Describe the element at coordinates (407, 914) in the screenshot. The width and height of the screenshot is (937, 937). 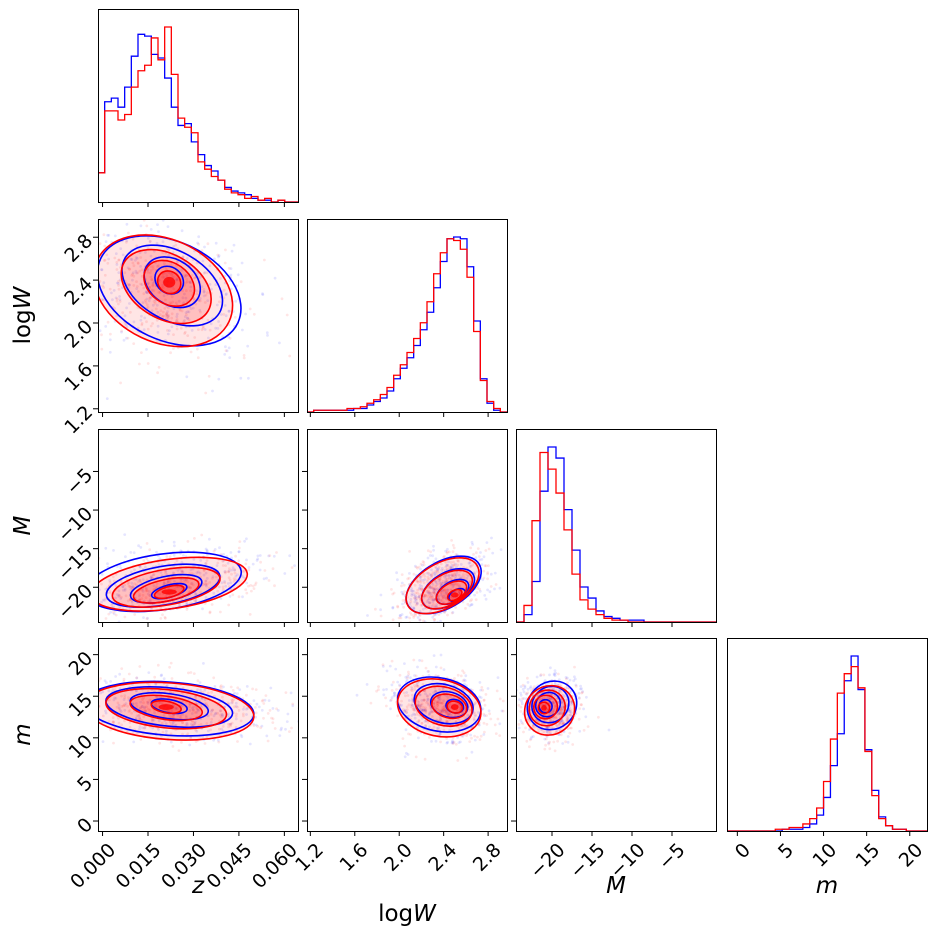
I see `x-axis-label-logW: logW` at that location.